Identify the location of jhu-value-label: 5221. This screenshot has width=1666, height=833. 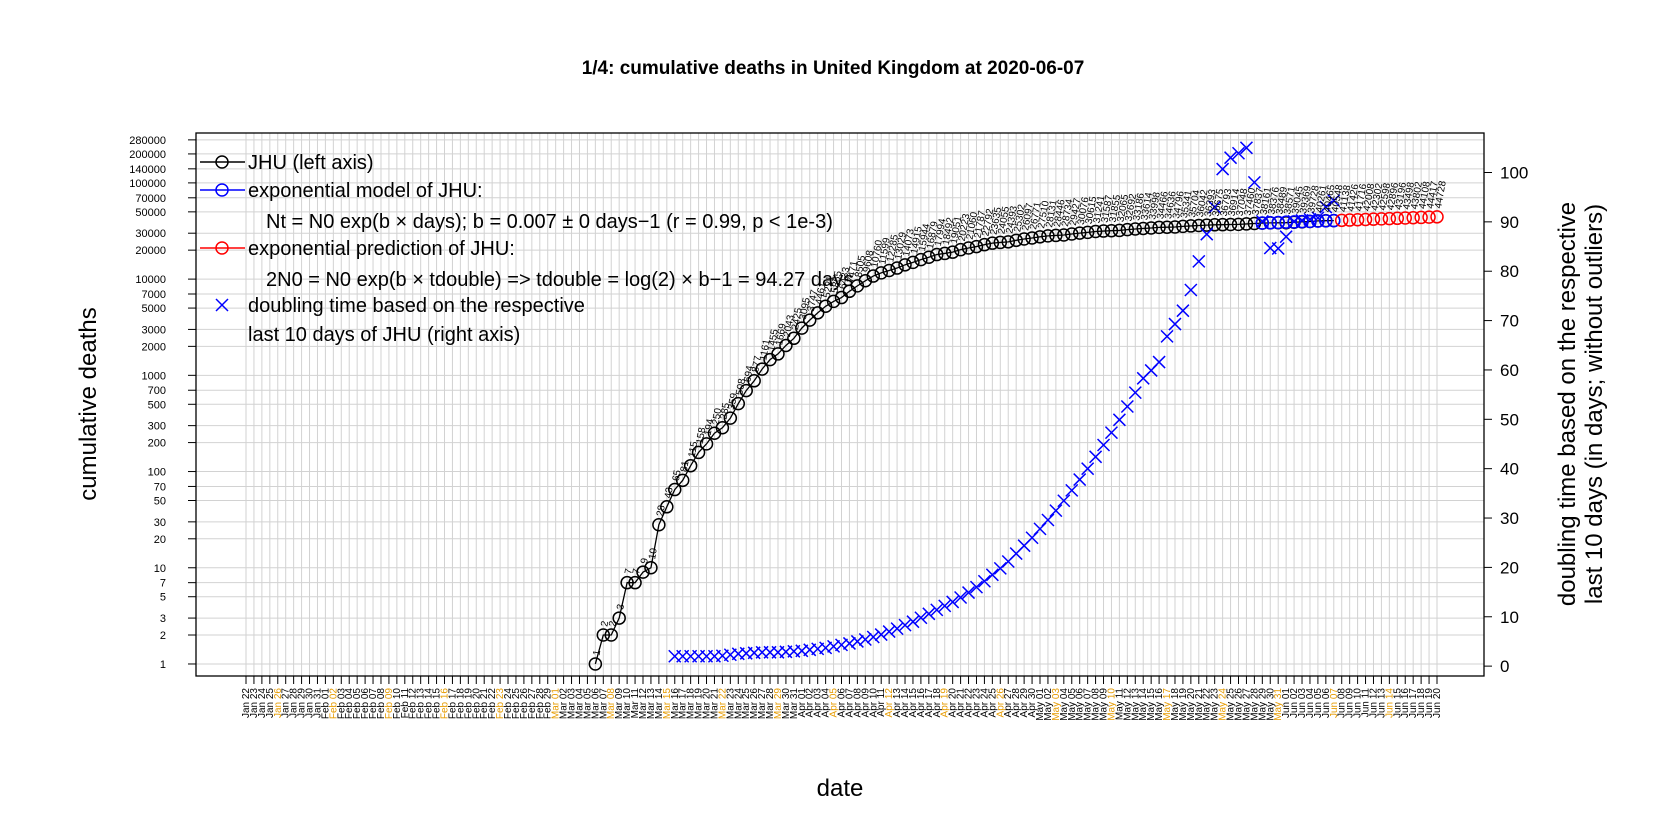
(829, 287).